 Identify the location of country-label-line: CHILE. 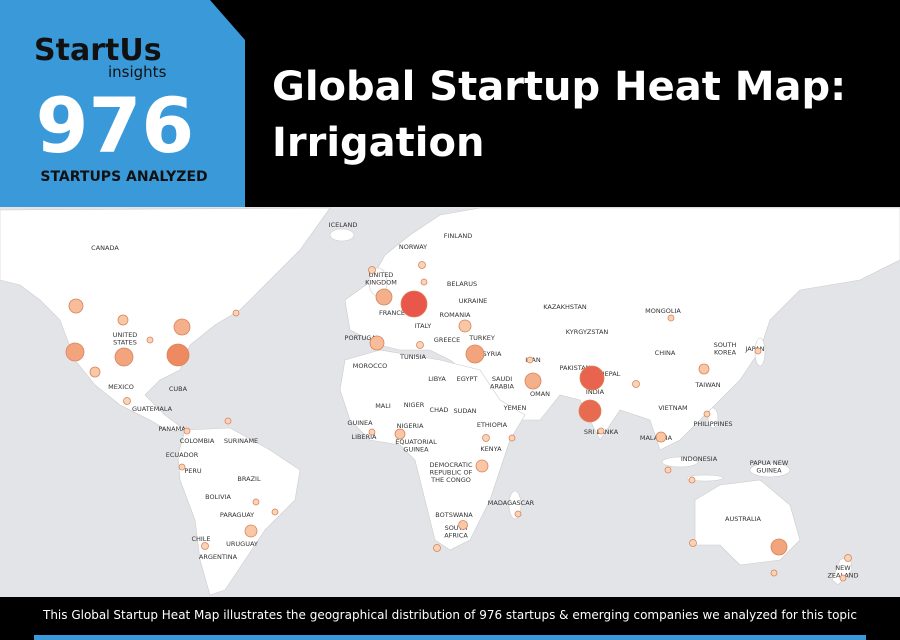
(200, 539).